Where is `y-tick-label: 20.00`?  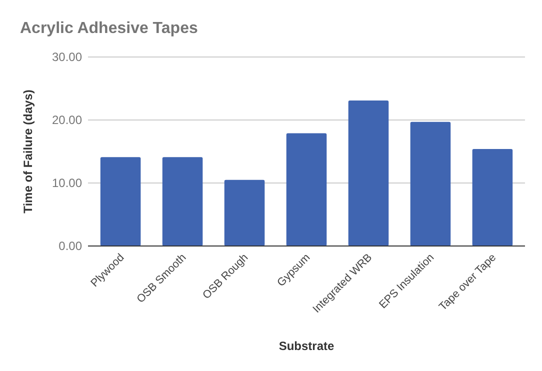
y-tick-label: 20.00 is located at coordinates (67, 120).